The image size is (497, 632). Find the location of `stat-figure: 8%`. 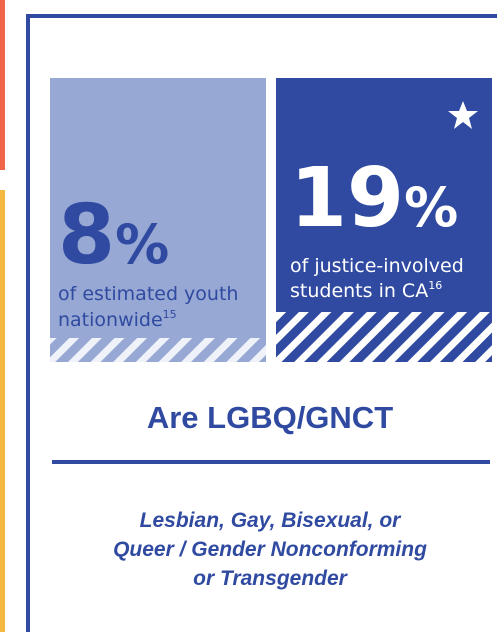

stat-figure: 8% is located at coordinates (113, 235).